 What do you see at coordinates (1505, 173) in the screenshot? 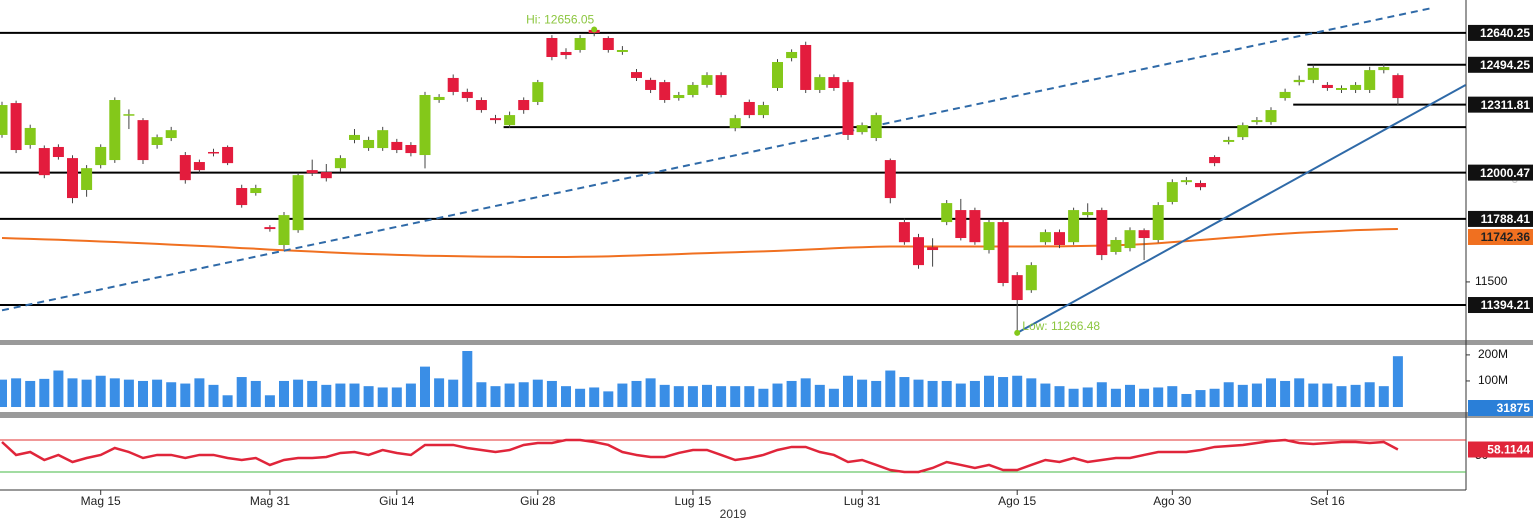
I see `value-label: 12000.47` at bounding box center [1505, 173].